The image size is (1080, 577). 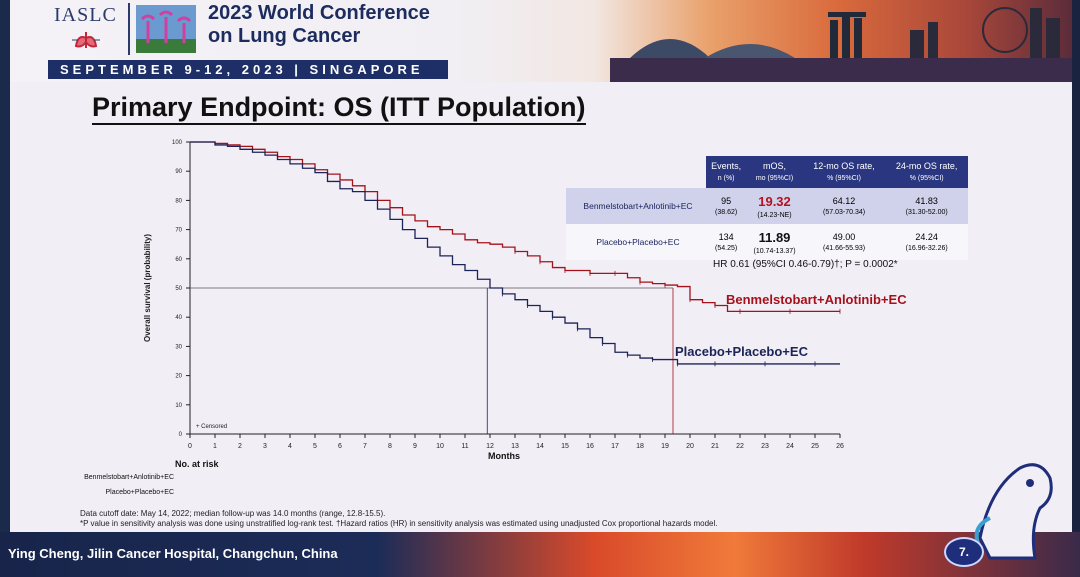 What do you see at coordinates (464, 446) in the screenshot?
I see `x-tick-label: 11` at bounding box center [464, 446].